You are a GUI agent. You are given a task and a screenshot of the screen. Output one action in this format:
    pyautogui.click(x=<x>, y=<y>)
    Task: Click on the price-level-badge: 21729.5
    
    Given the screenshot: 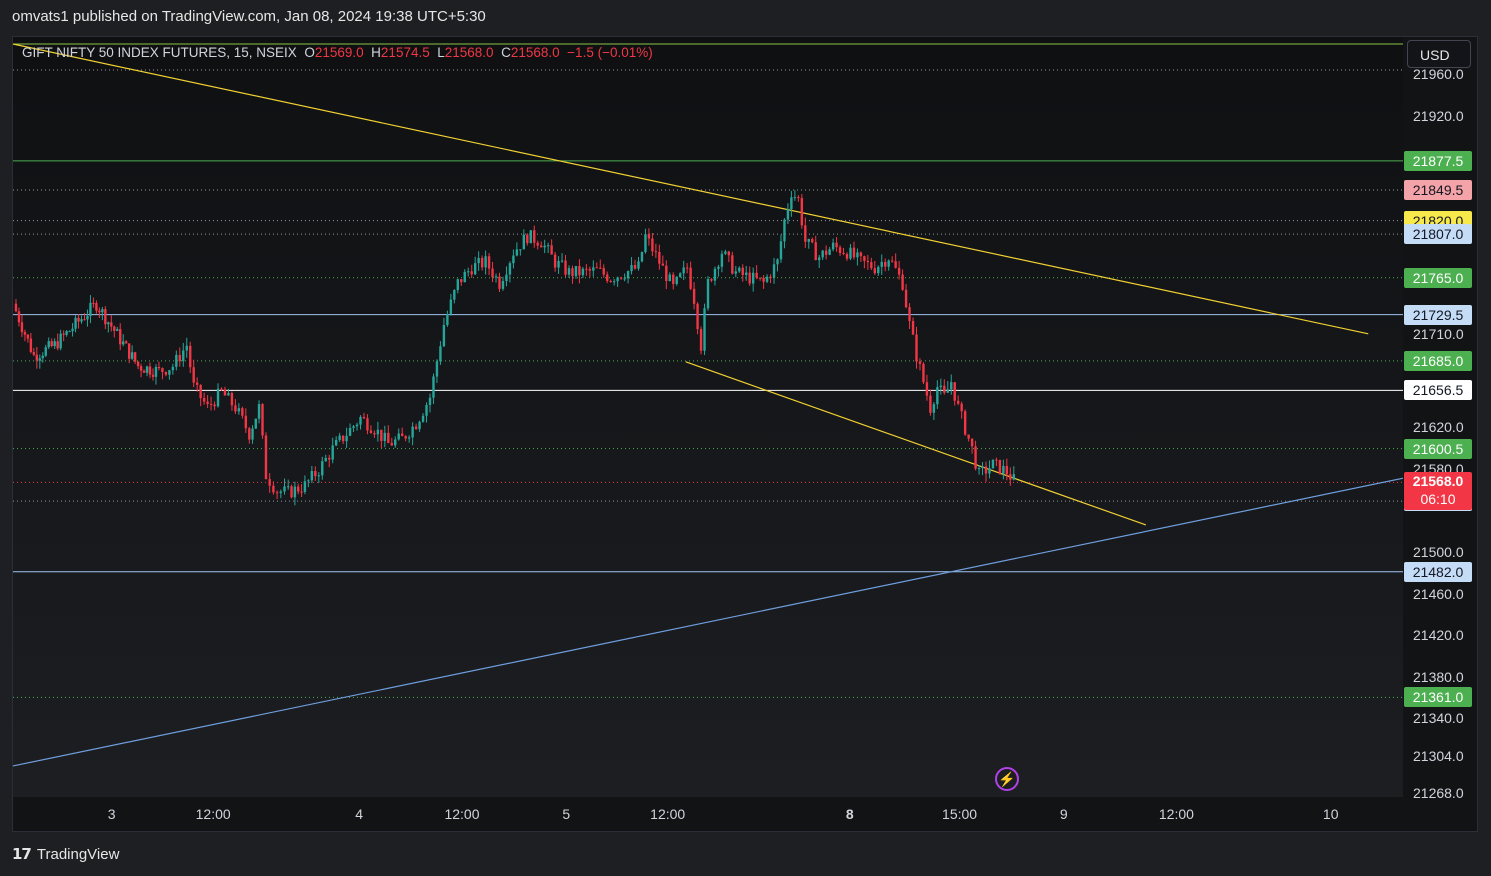 What is the action you would take?
    pyautogui.click(x=1438, y=314)
    